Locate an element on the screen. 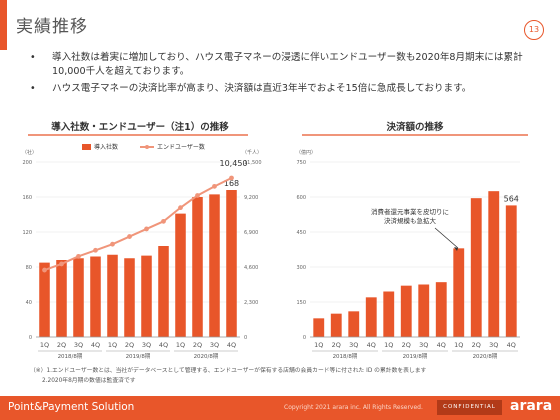 The image size is (560, 420). y2-tick-label: 6,900 is located at coordinates (251, 233).